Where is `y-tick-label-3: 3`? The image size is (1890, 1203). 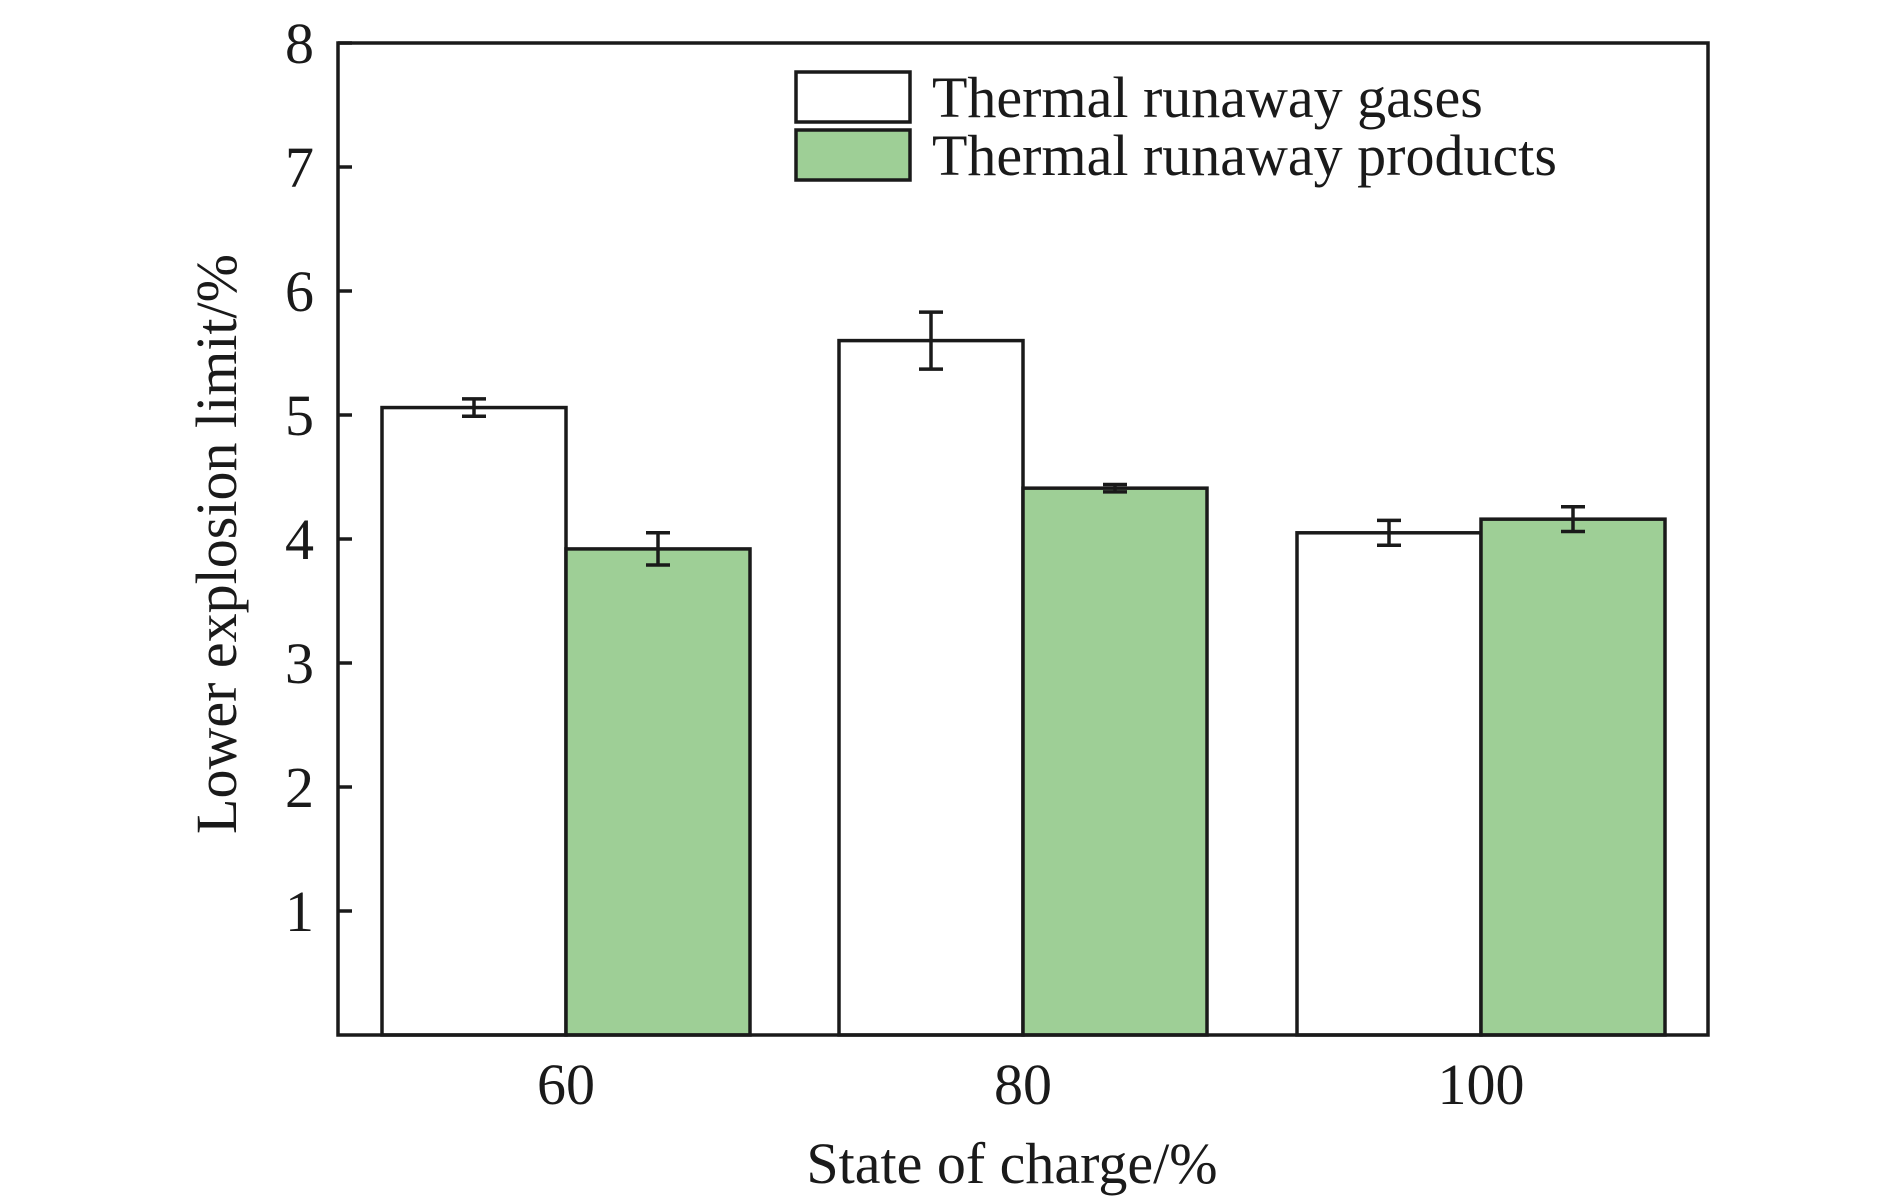
y-tick-label-3: 3 is located at coordinates (299, 663).